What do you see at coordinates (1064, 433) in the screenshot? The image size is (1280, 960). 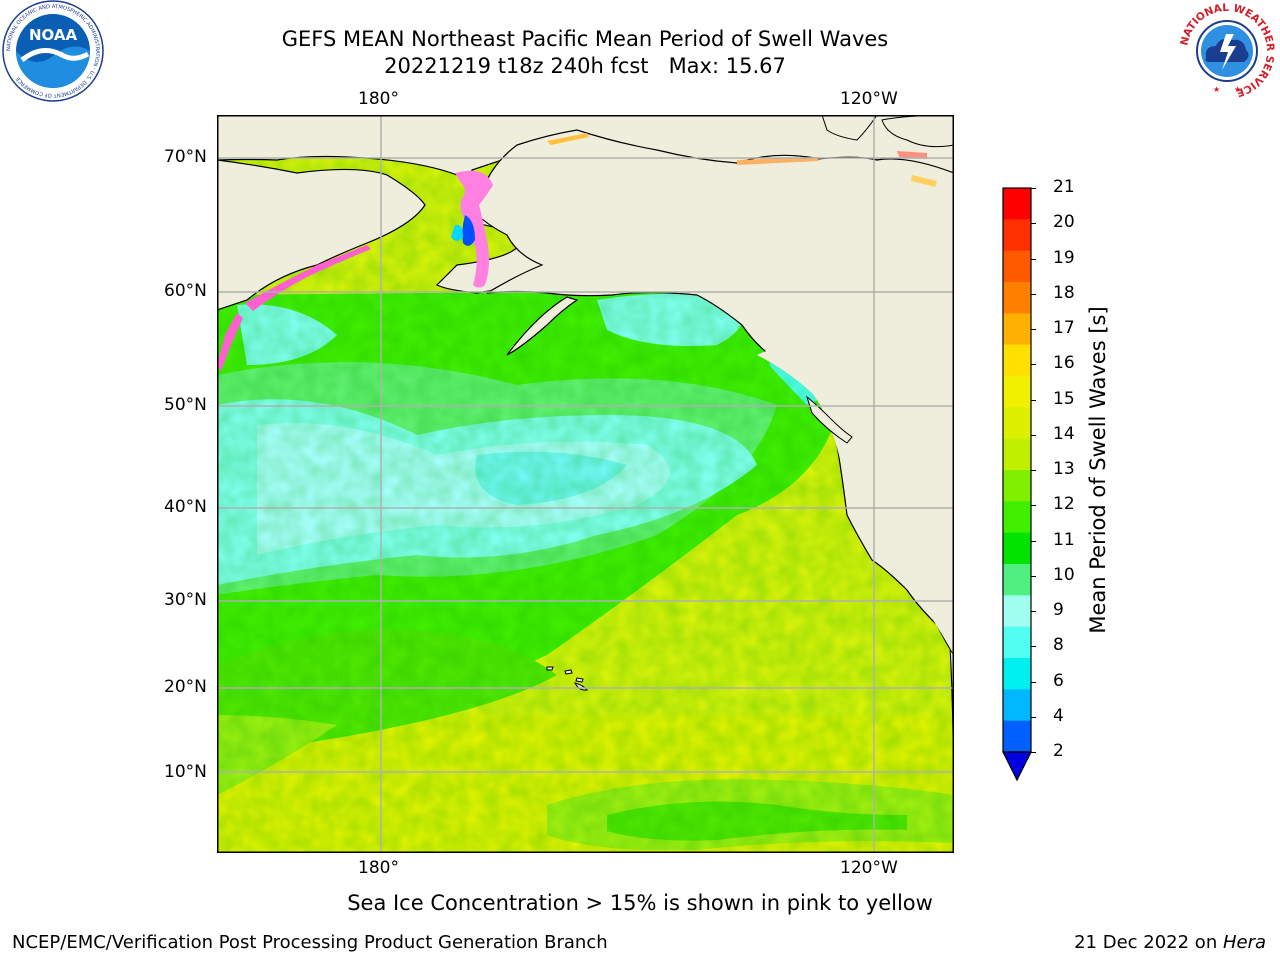 I see `colorbar-tick-label: 14` at bounding box center [1064, 433].